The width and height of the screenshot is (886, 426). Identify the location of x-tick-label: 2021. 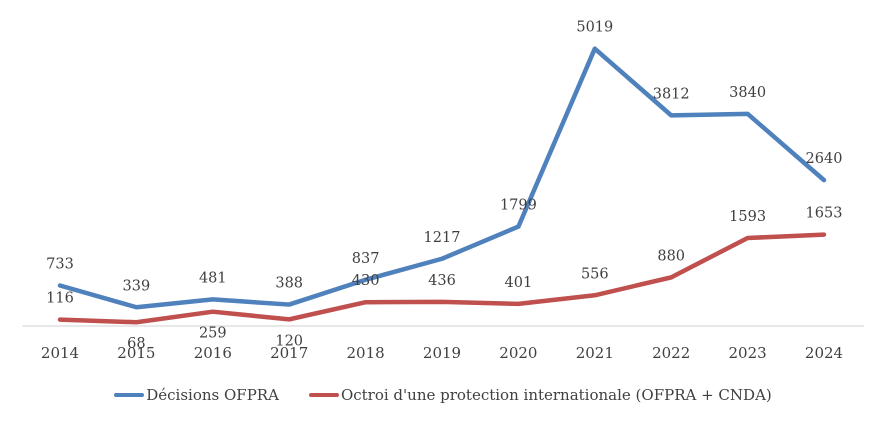
(595, 353).